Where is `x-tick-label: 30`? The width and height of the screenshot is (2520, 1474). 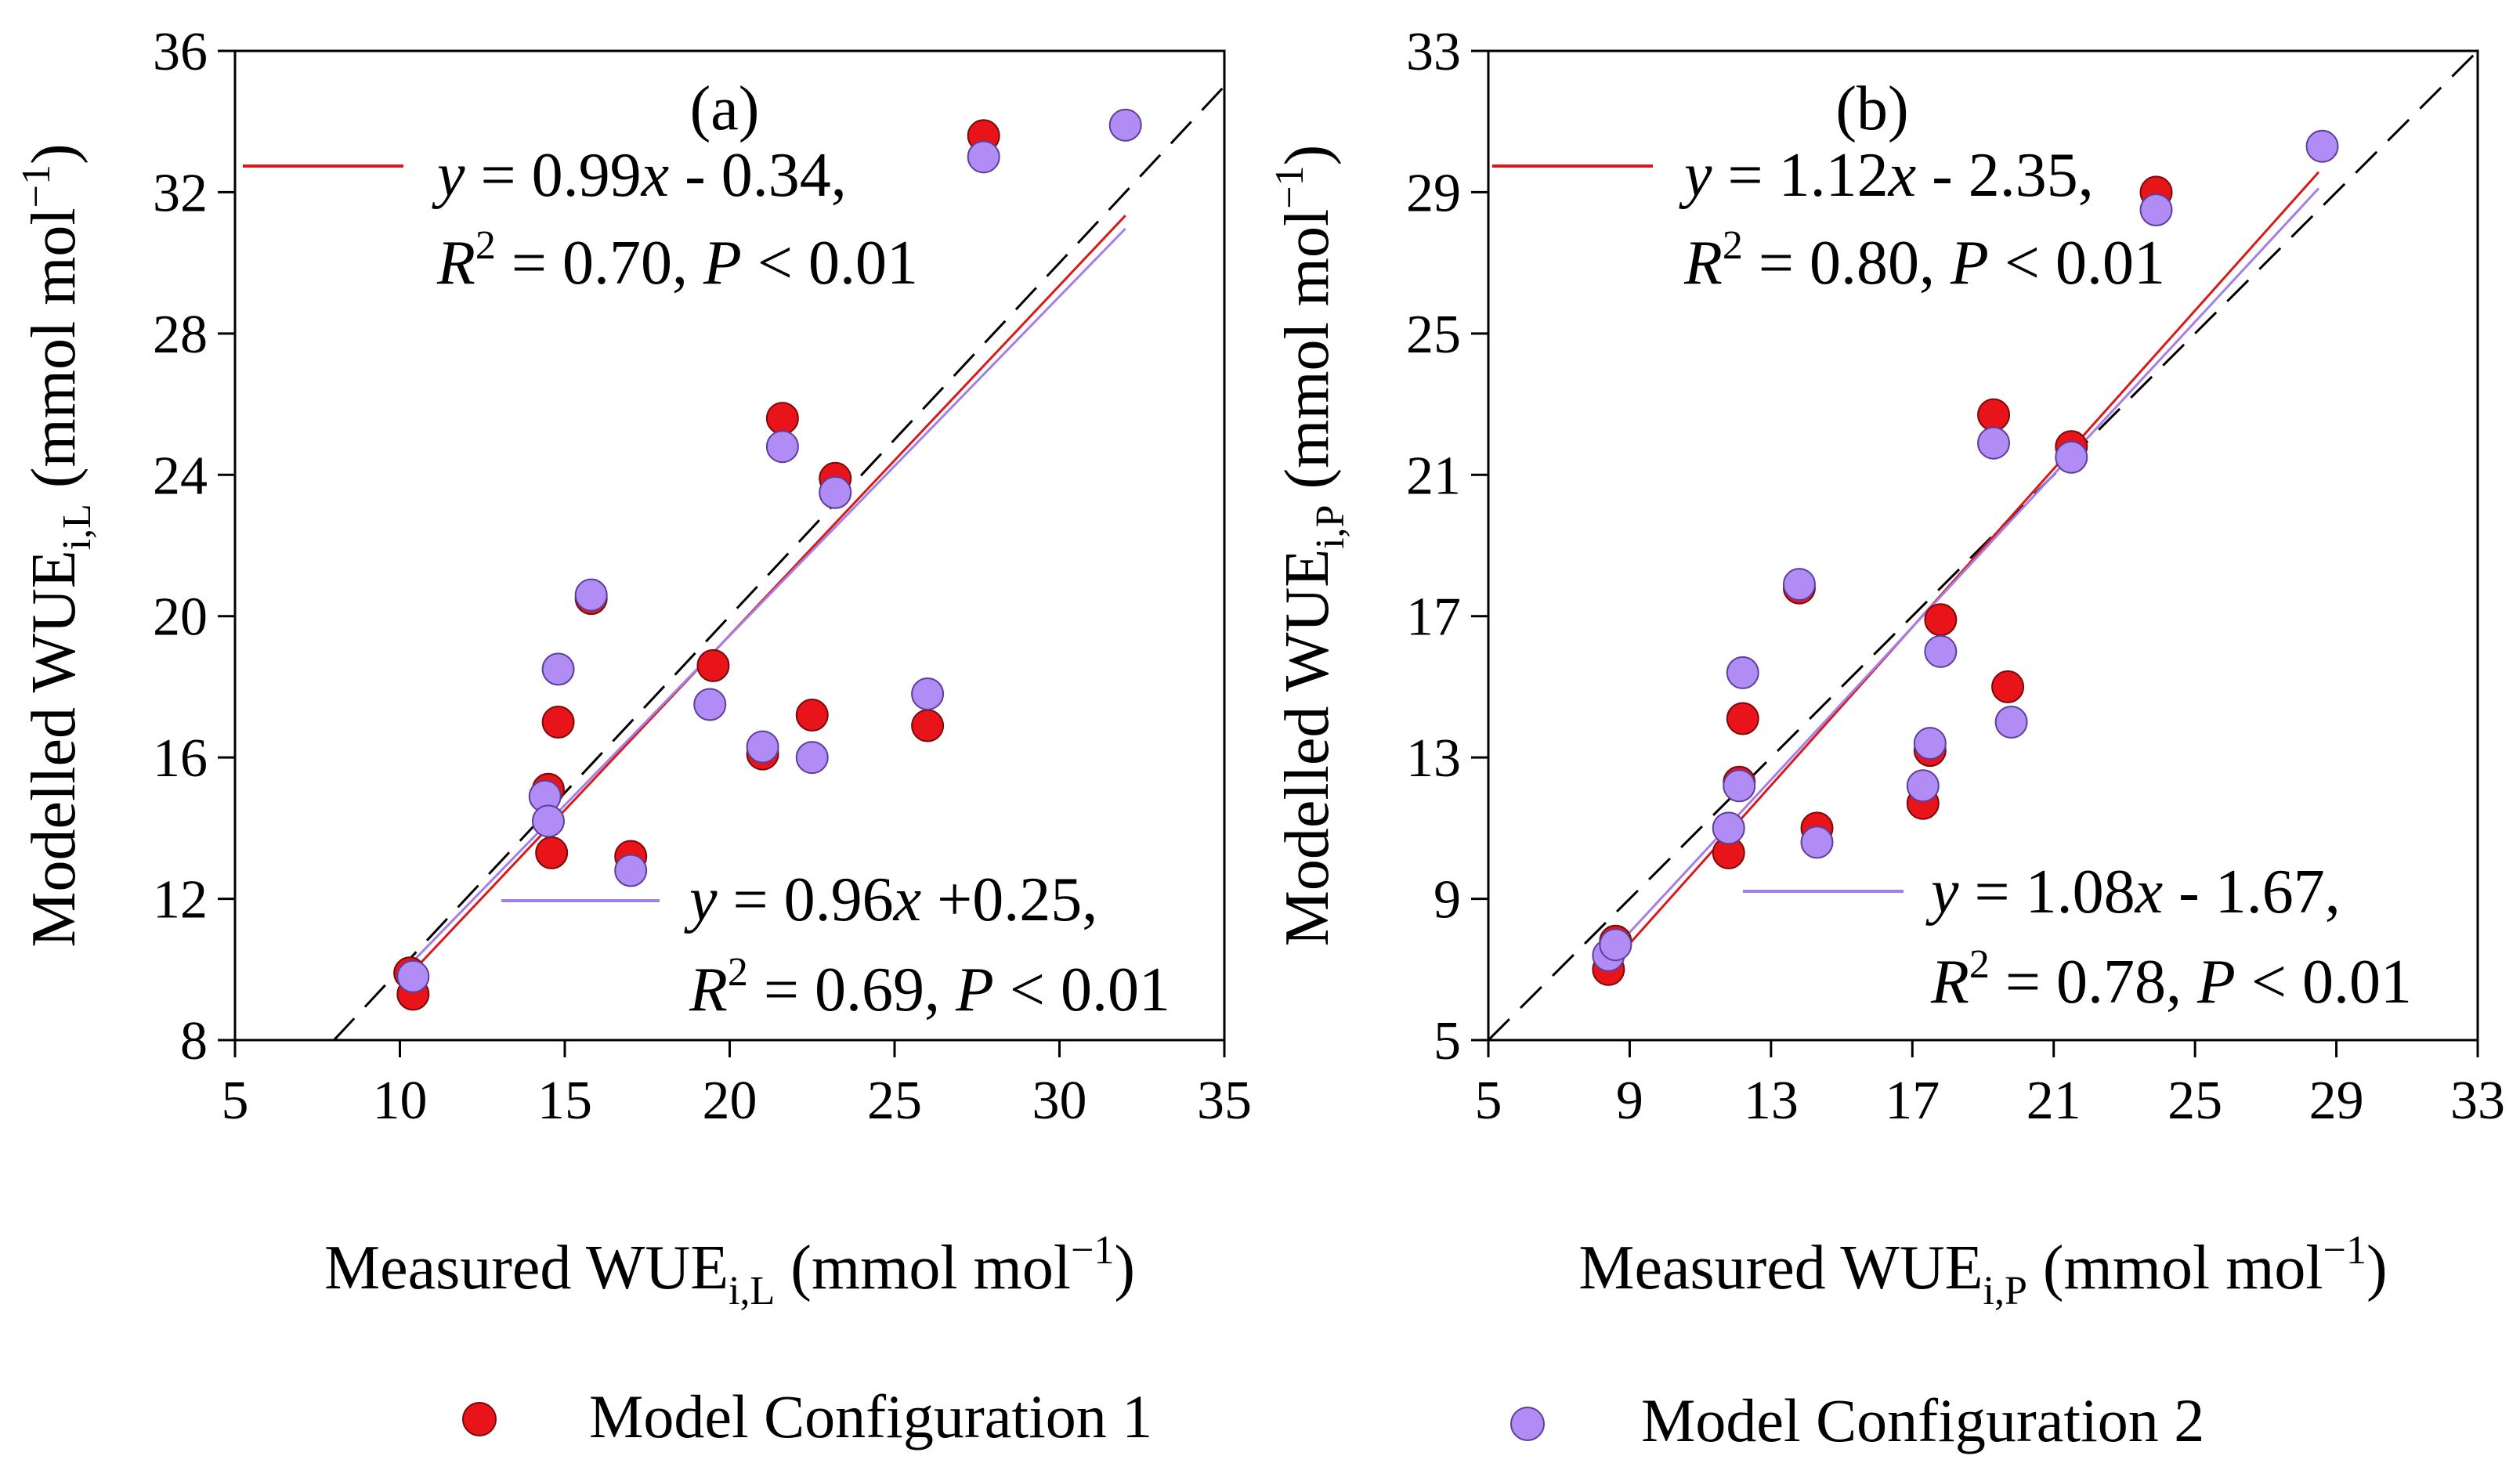 x-tick-label: 30 is located at coordinates (1059, 1101).